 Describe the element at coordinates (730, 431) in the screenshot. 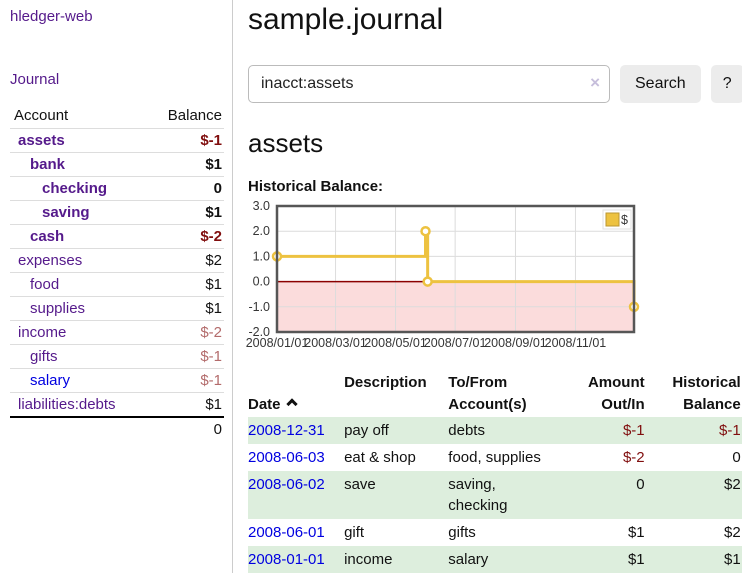

I see `transaction-balance: $-1` at that location.